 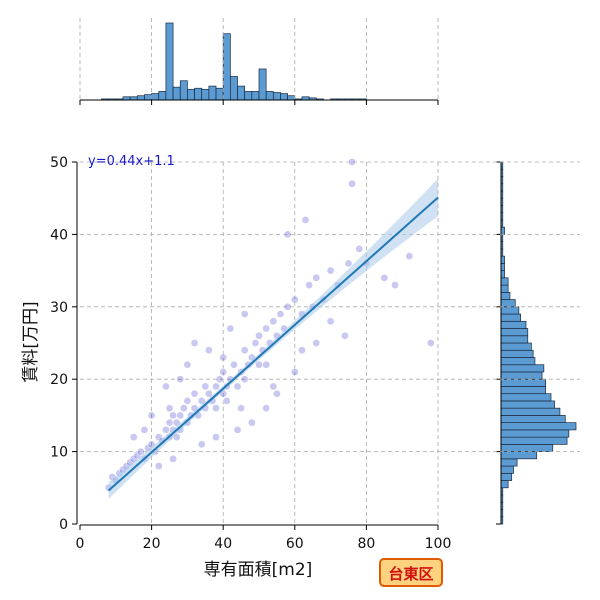 What do you see at coordinates (295, 544) in the screenshot?
I see `x-tick-label: 60` at bounding box center [295, 544].